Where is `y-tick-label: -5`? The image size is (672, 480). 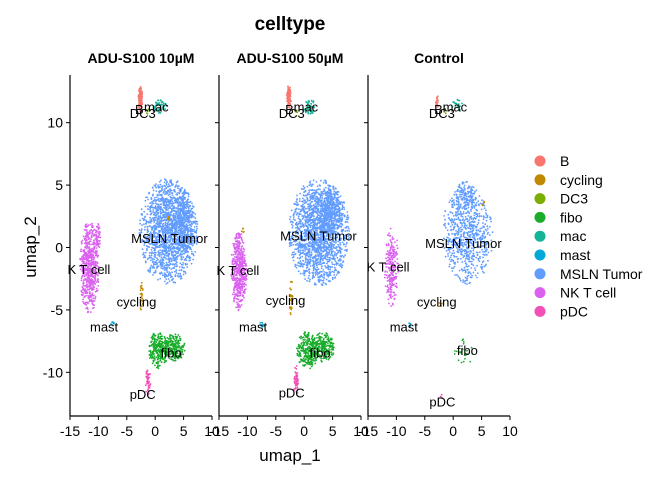
y-tick-label: -5 is located at coordinates (57, 310).